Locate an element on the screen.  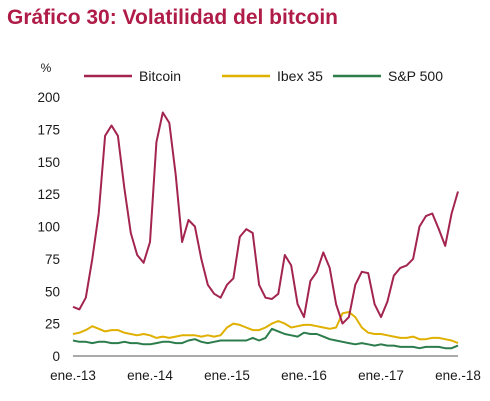
y-tick-label: 25 is located at coordinates (52, 324).